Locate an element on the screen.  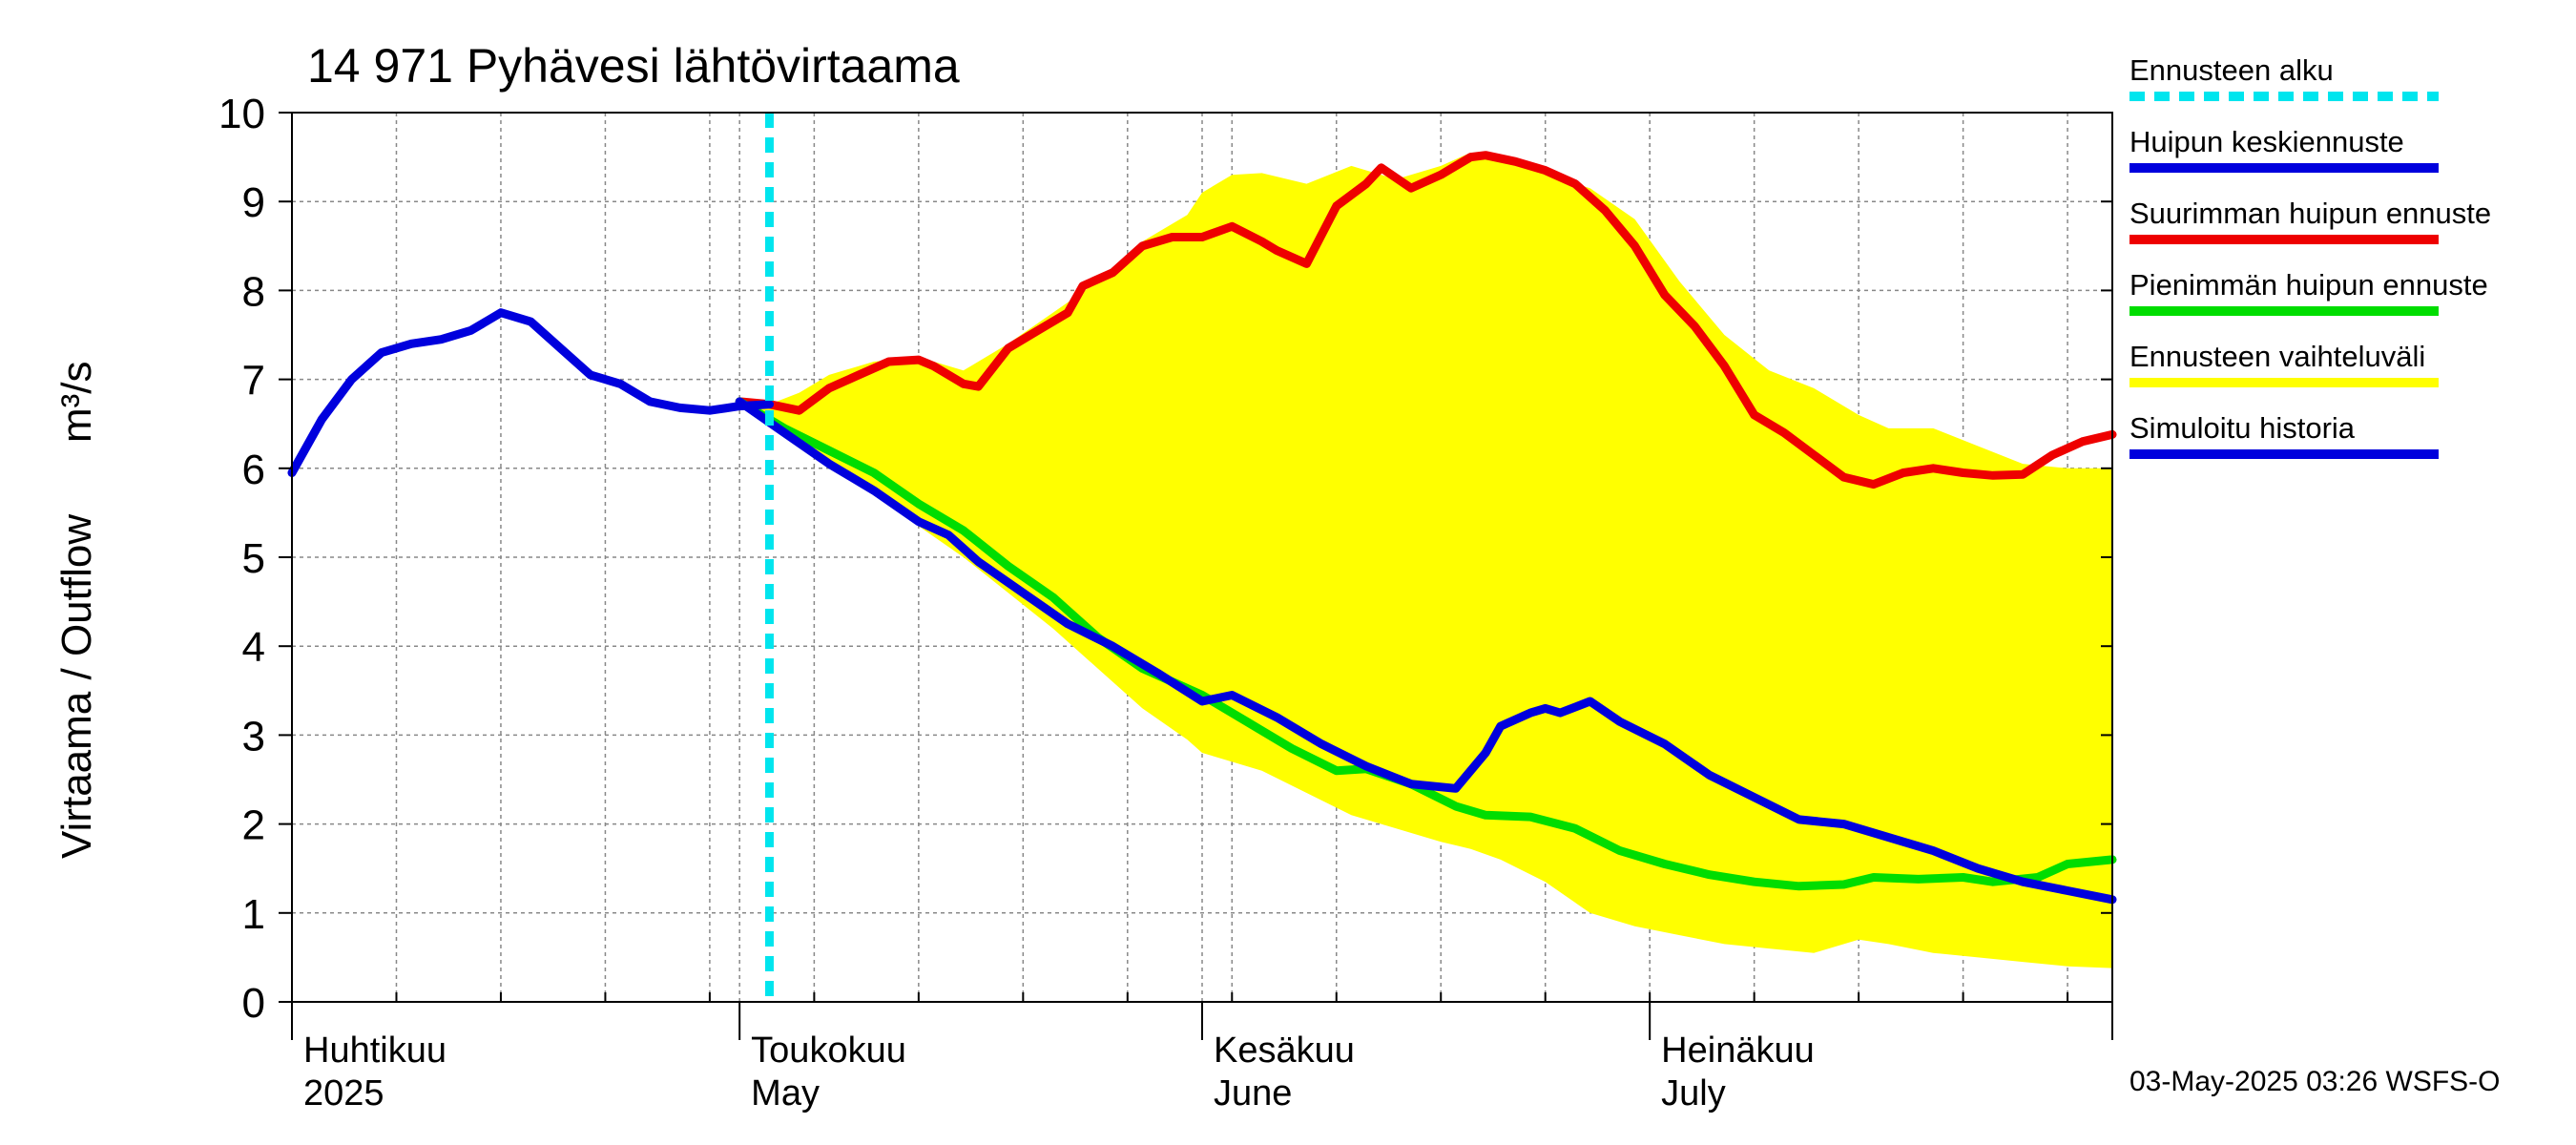
month-label: Kesäkuu is located at coordinates (1284, 1051).